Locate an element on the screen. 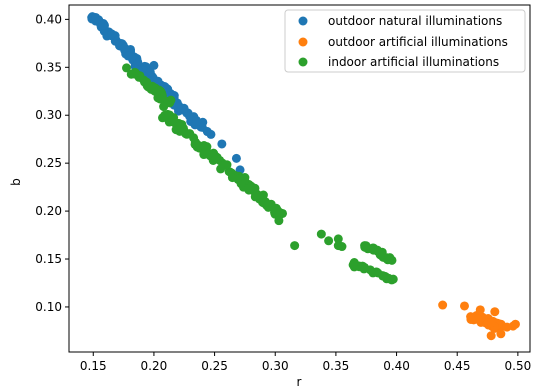 This screenshot has height=389, width=536. y-tick-label: 0.20 is located at coordinates (48, 211).